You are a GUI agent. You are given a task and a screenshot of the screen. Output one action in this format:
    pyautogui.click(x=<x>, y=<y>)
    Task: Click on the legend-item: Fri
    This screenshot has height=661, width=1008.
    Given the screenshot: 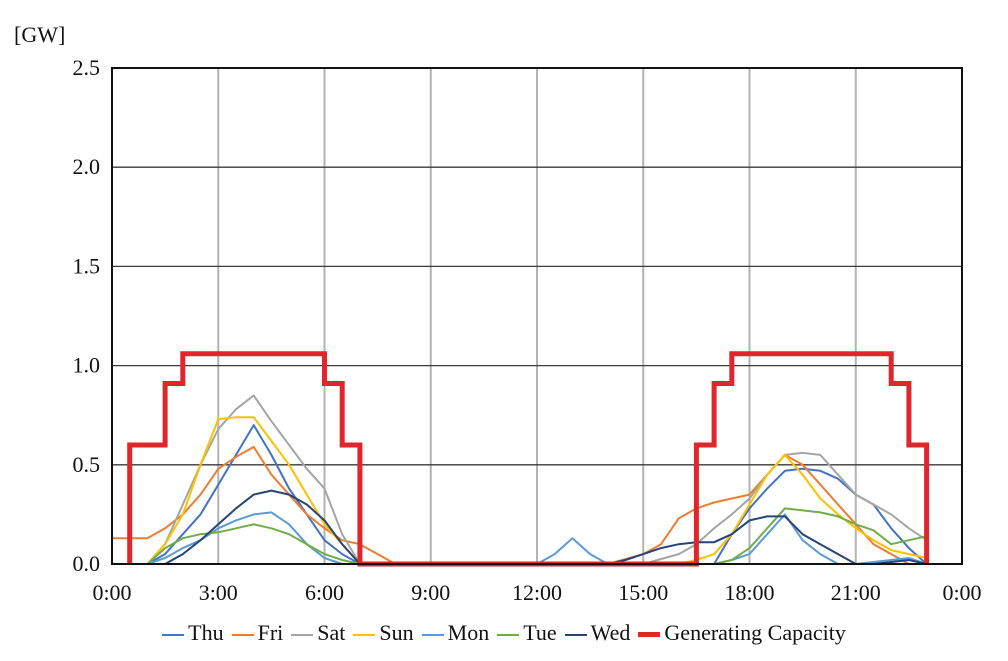 What is the action you would take?
    pyautogui.click(x=257, y=633)
    